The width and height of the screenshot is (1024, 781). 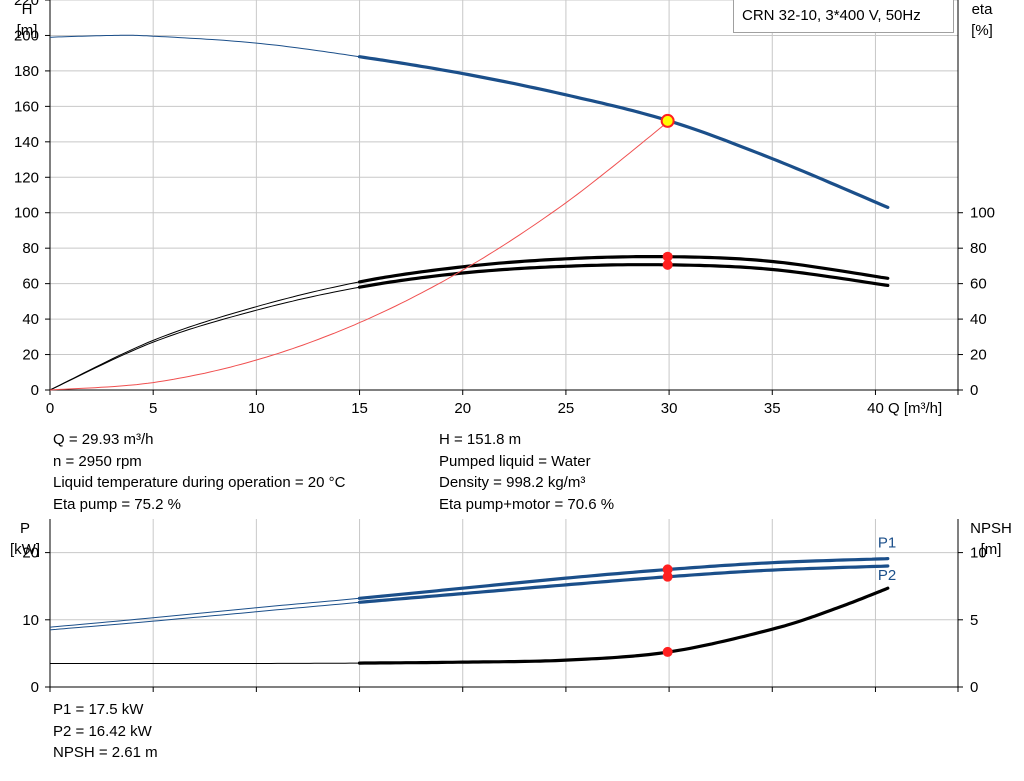 What do you see at coordinates (27, 9) in the screenshot?
I see `y-axis-label-left: H` at bounding box center [27, 9].